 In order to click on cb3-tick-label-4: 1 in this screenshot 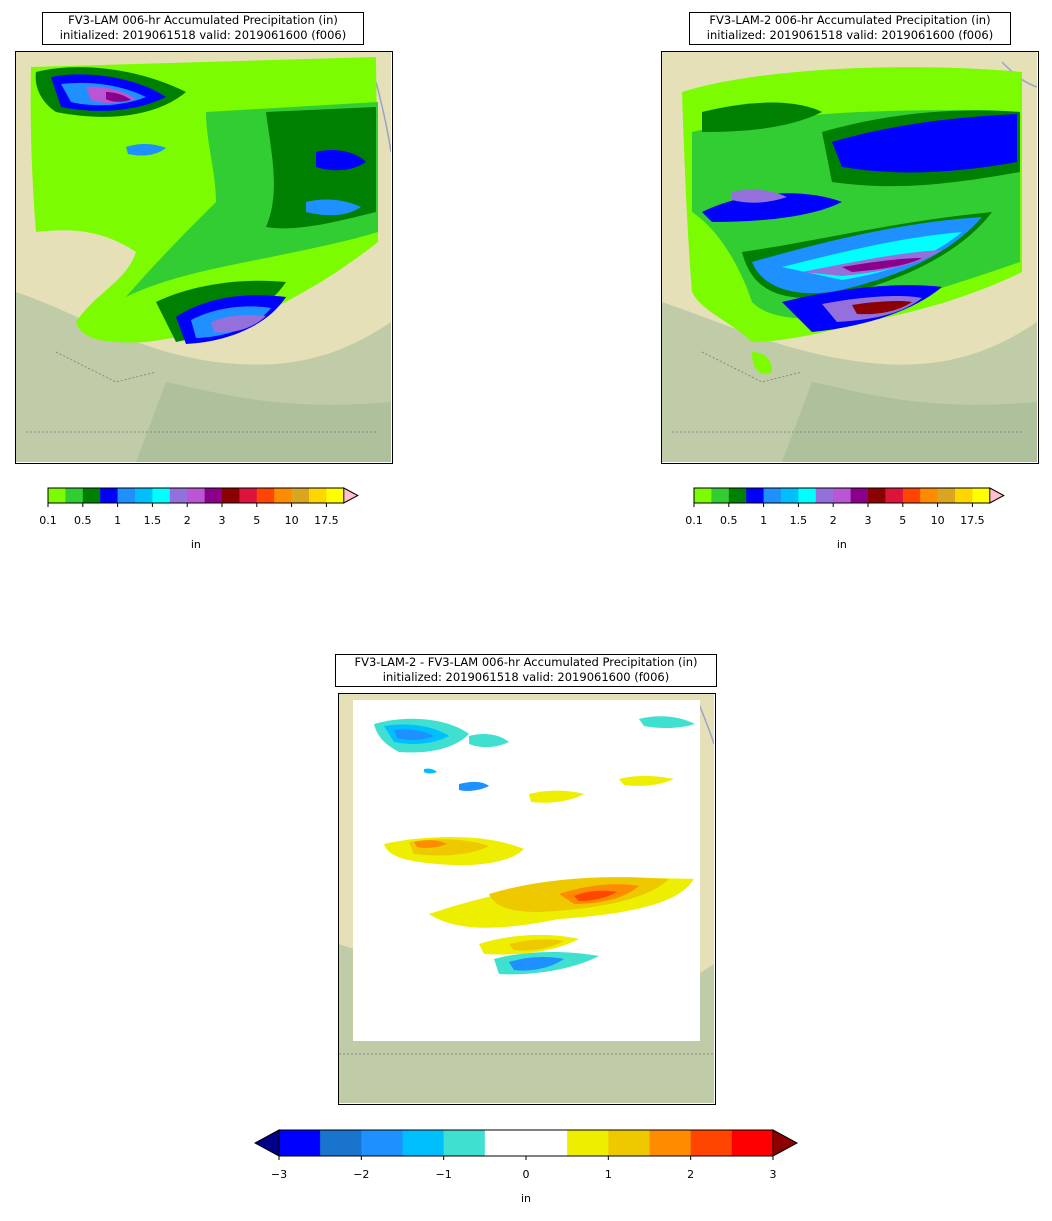, I will do `click(608, 1174)`.